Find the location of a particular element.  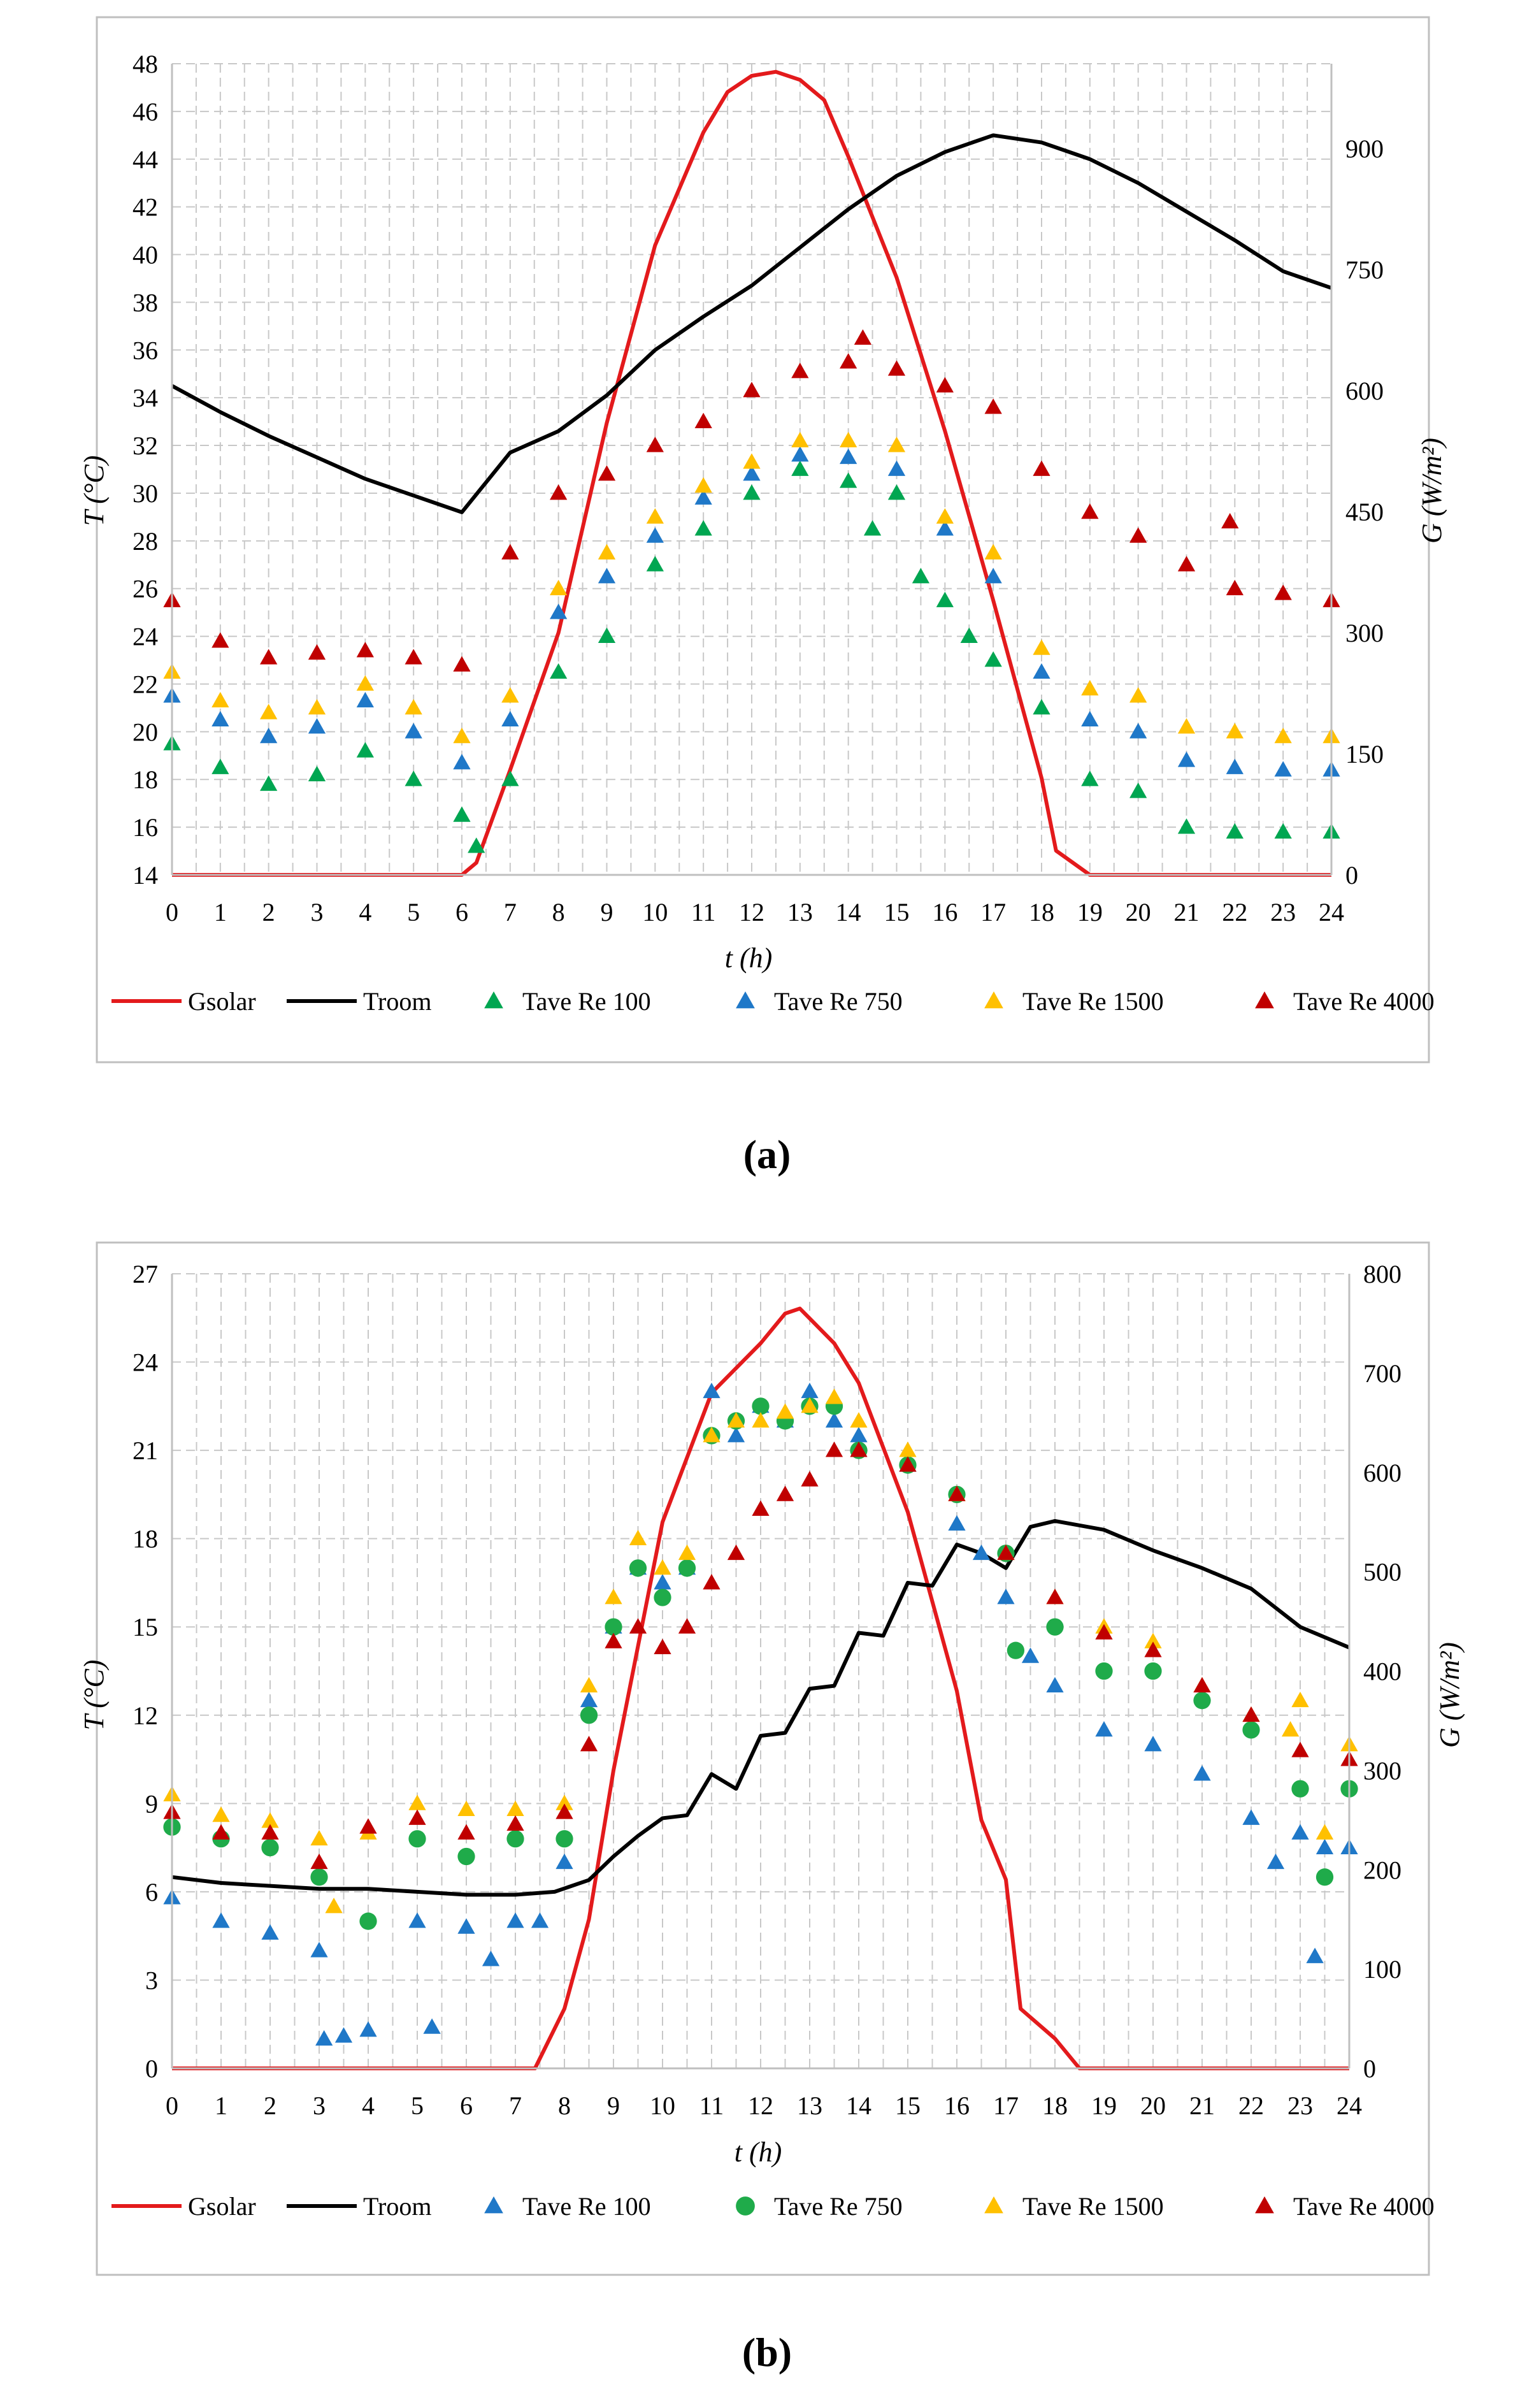

y2-tick-label: 150 is located at coordinates (1365, 754).